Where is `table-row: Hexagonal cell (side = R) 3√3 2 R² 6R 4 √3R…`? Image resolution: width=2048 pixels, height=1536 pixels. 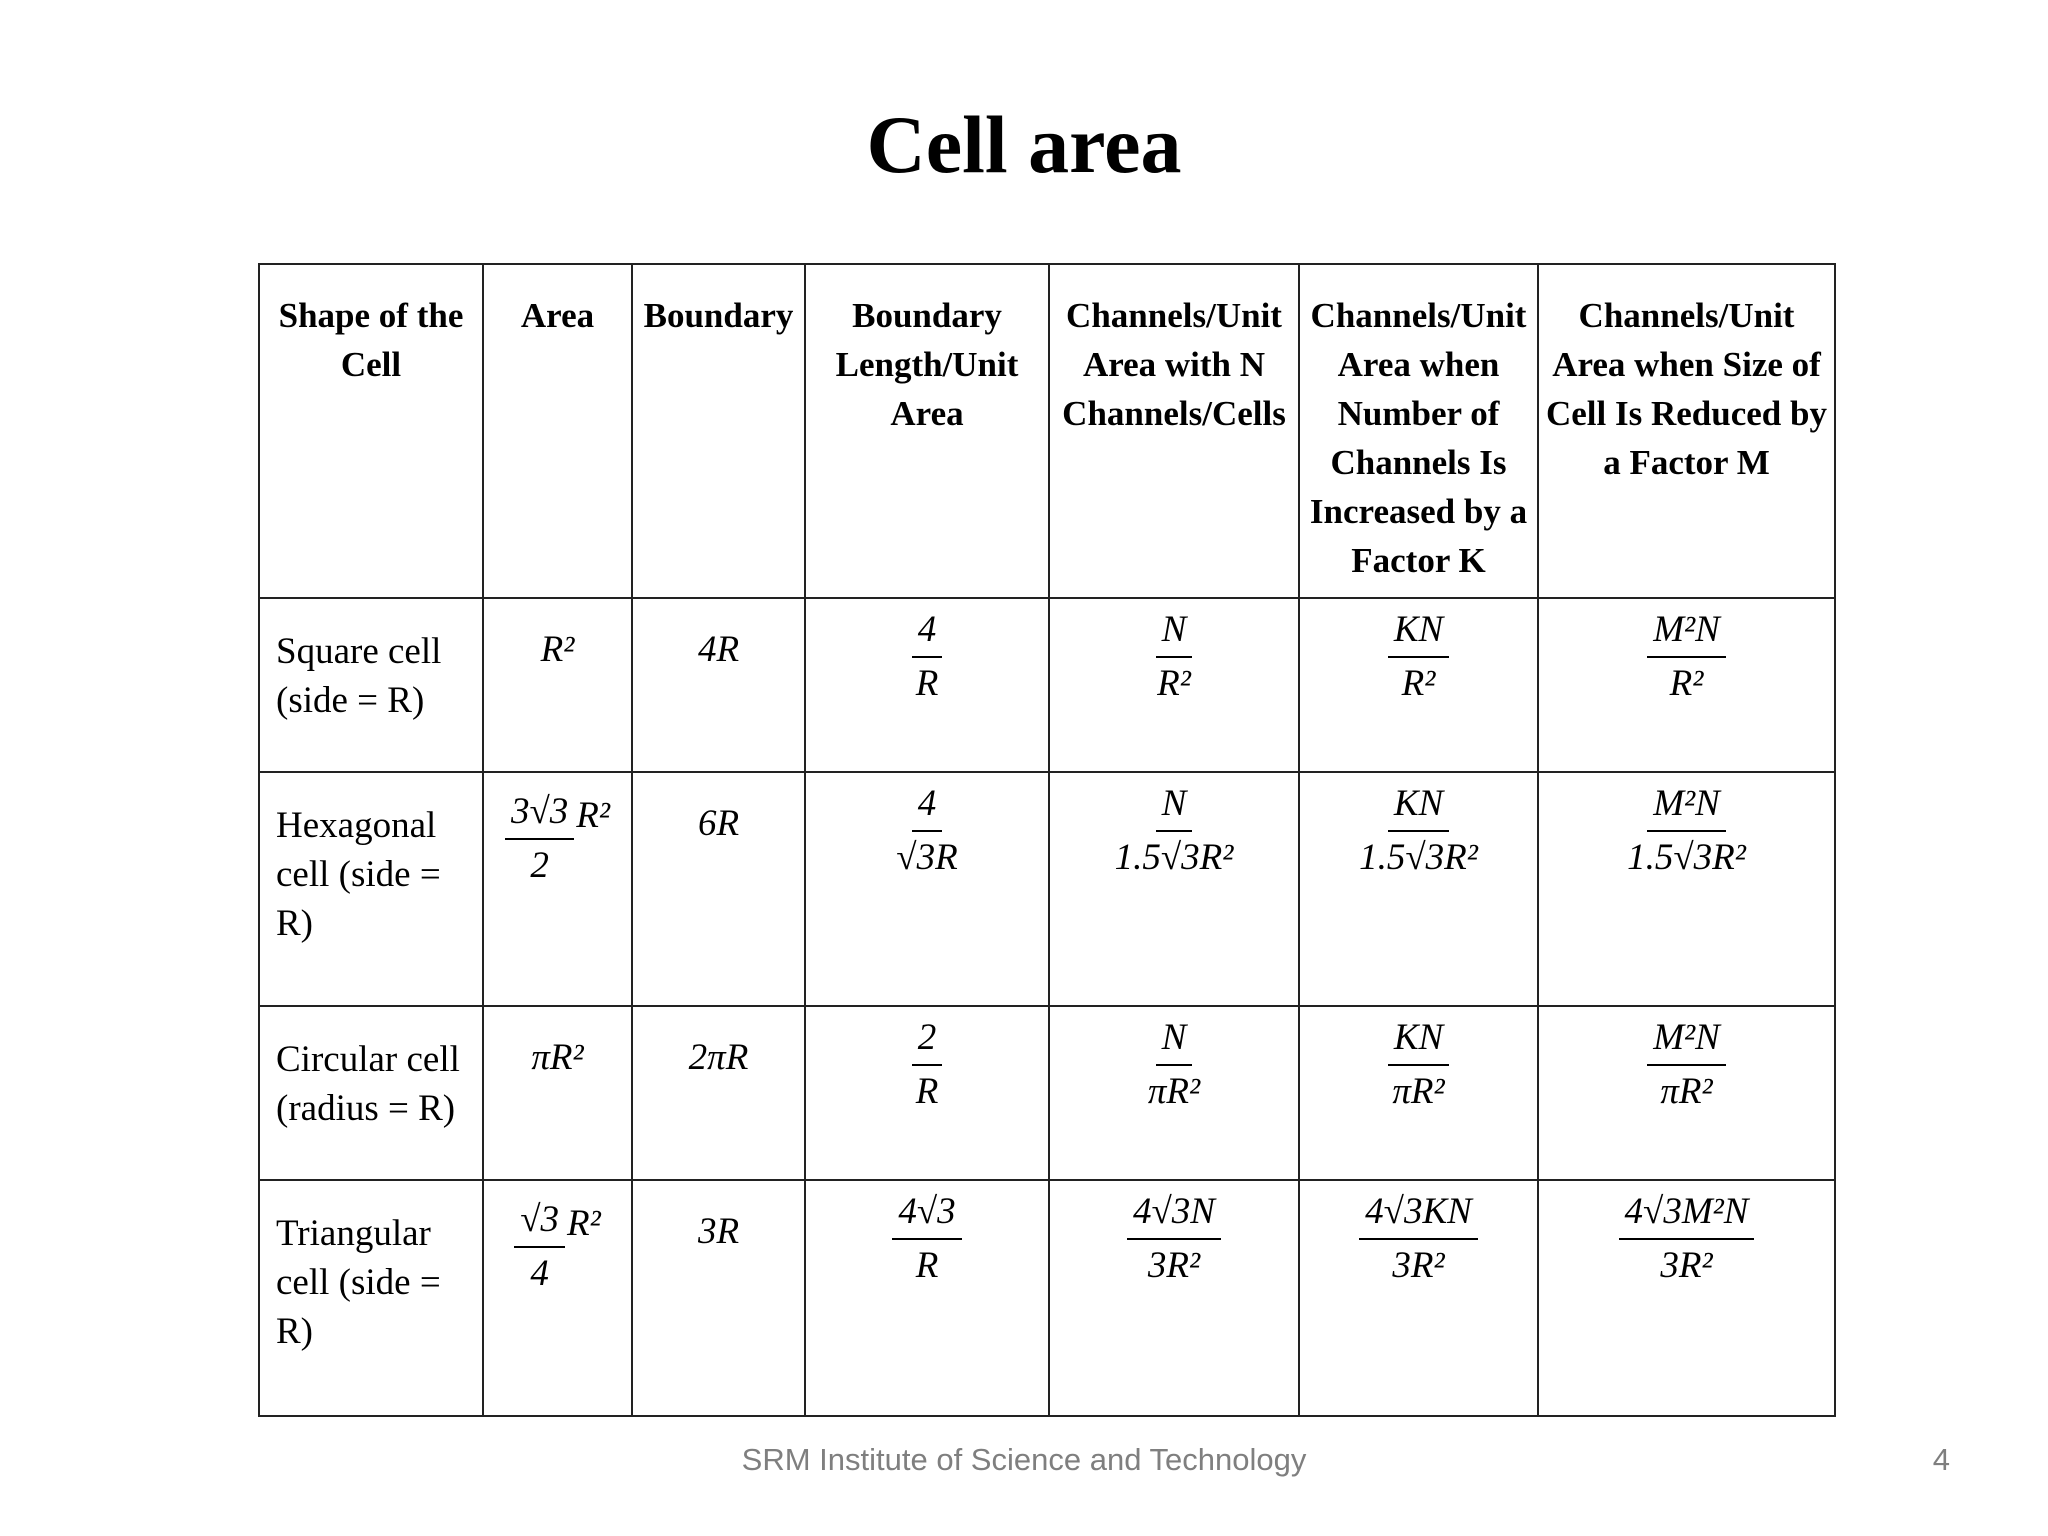
table-row: Hexagonal cell (side = R) 3√3 2 R² 6R 4 √3R… is located at coordinates (1047, 889).